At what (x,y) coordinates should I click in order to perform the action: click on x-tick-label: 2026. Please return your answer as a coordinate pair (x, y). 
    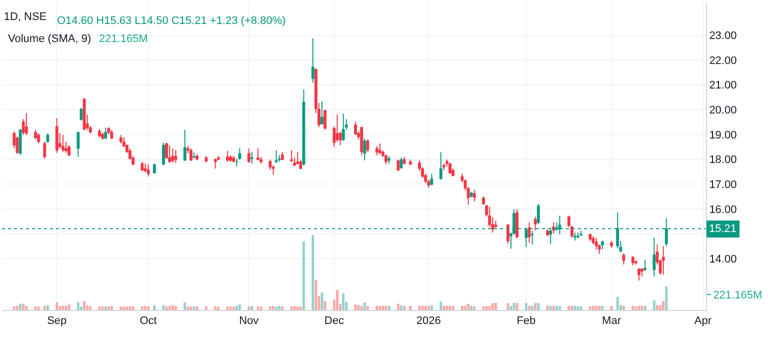
    Looking at the image, I should click on (428, 321).